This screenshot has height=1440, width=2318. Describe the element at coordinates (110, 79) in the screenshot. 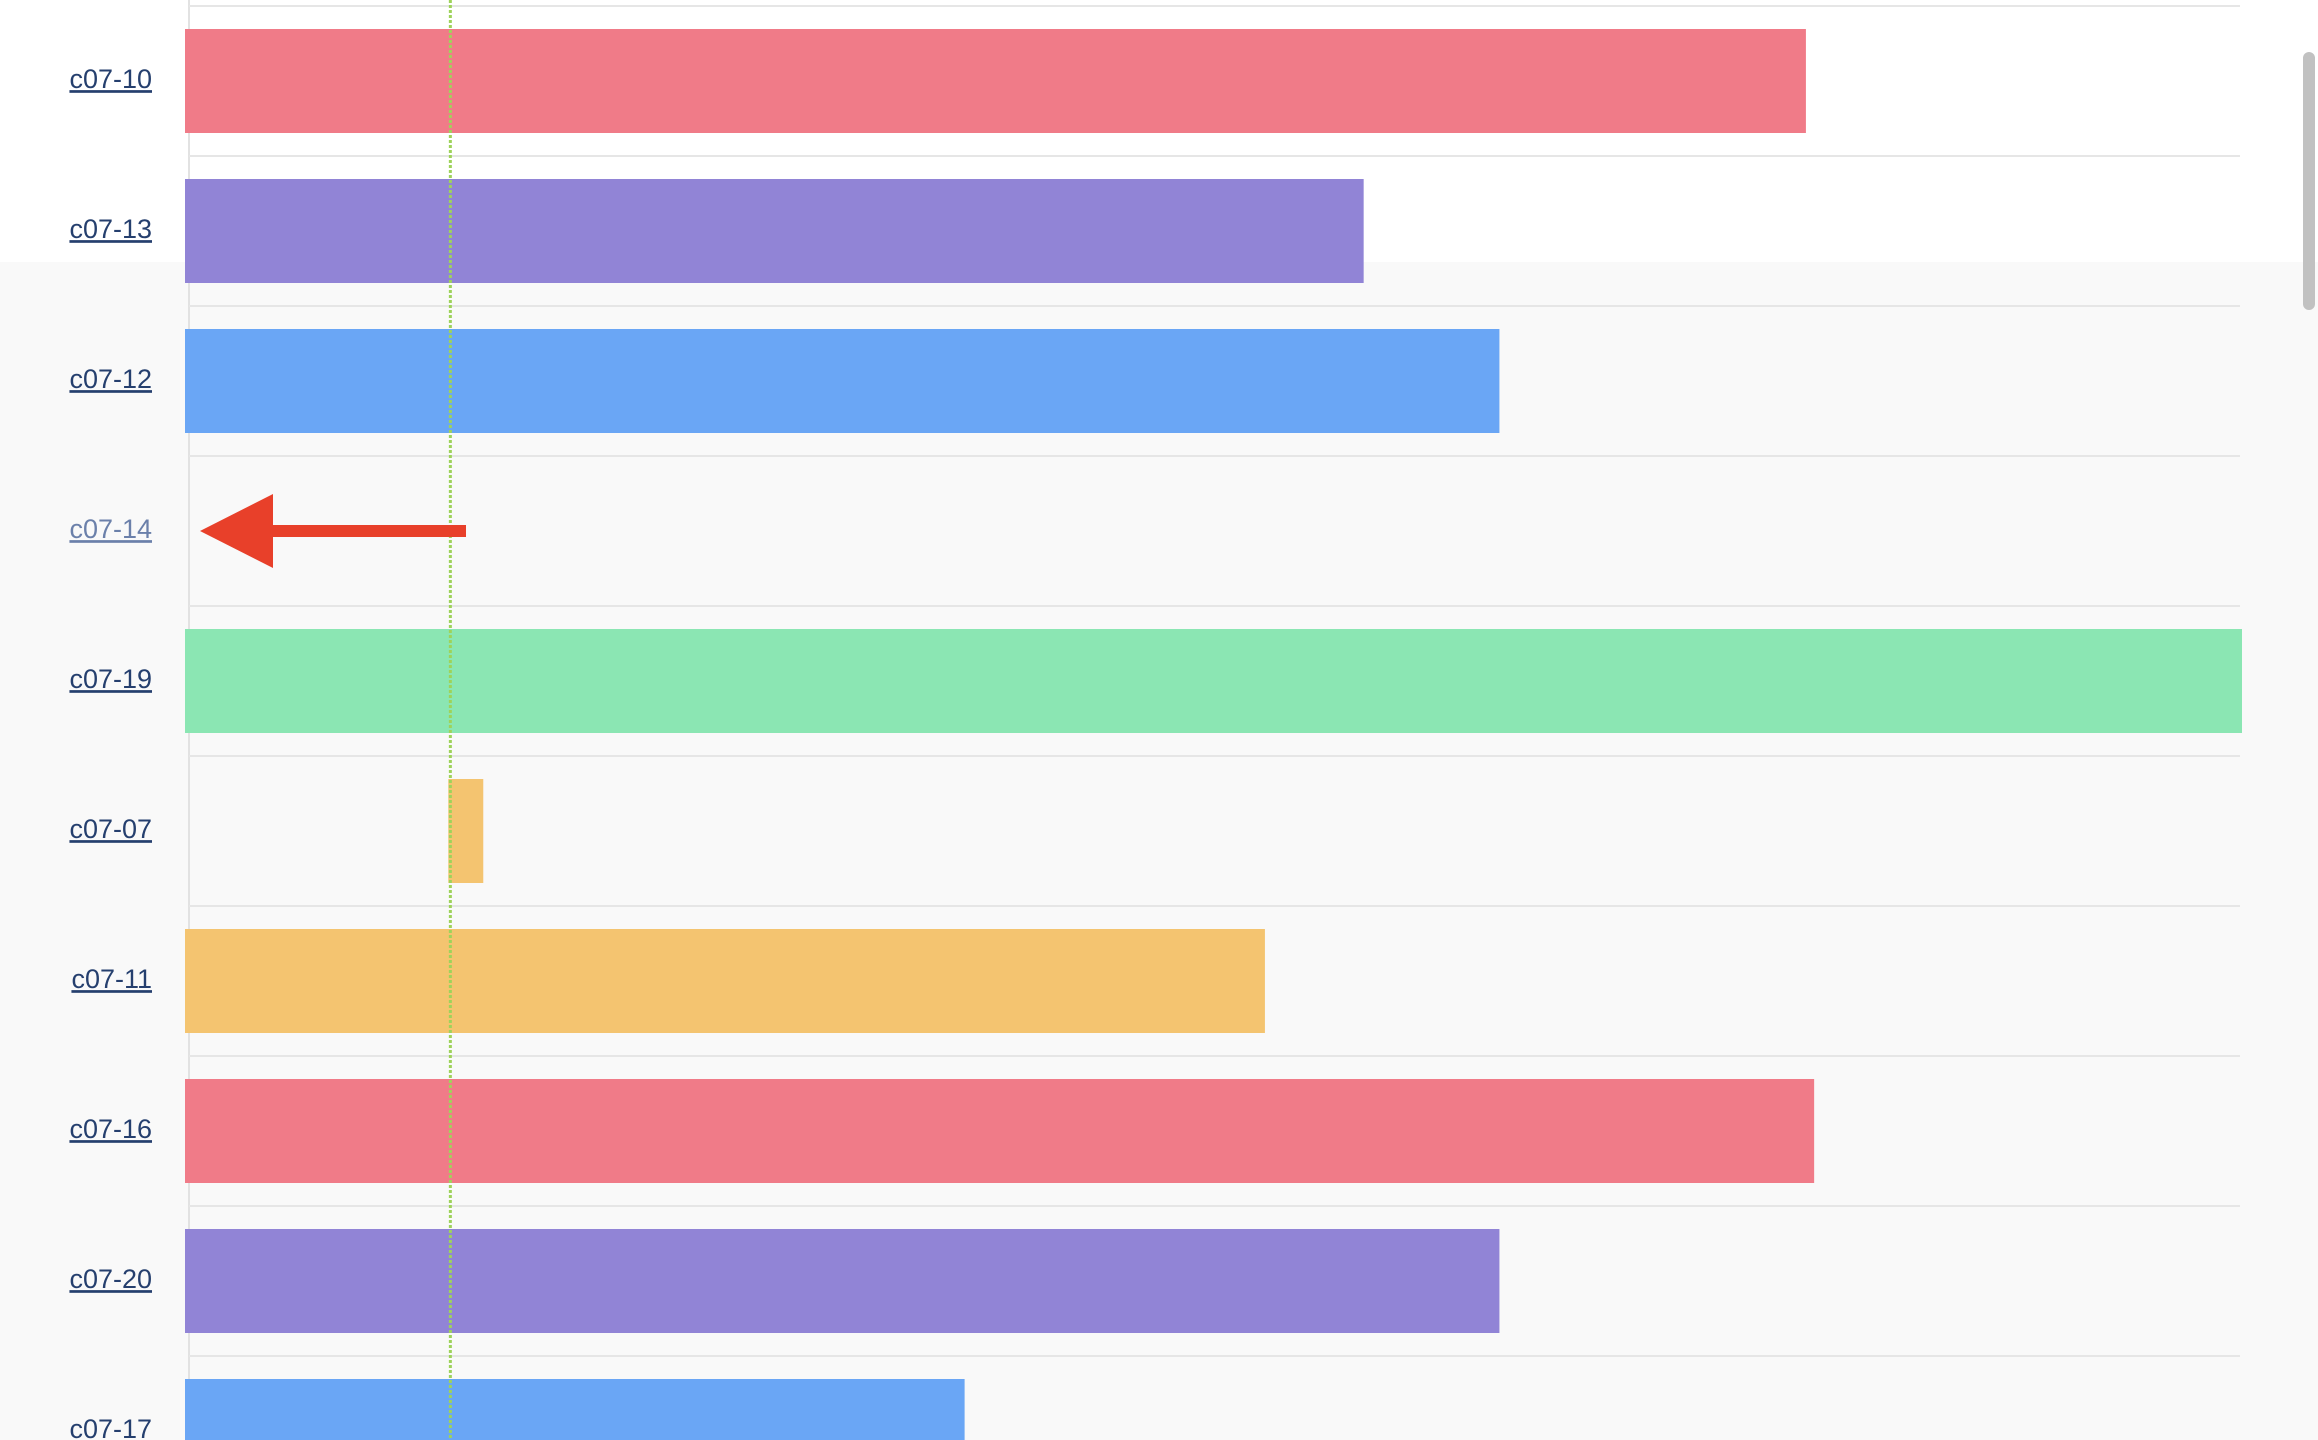

I see `row-label: c07-10` at that location.